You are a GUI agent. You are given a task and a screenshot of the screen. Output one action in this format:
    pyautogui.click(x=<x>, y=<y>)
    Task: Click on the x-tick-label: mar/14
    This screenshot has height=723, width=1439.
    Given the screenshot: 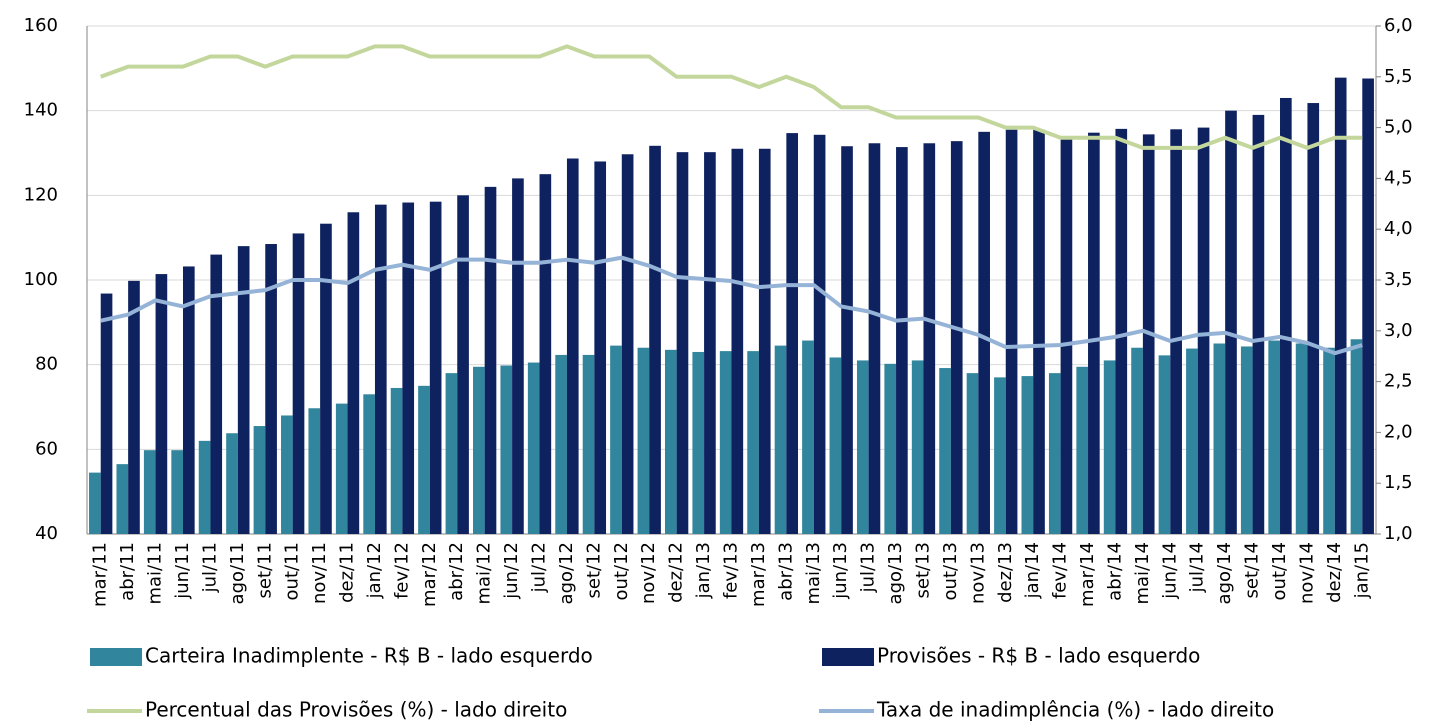 What is the action you would take?
    pyautogui.click(x=1087, y=574)
    